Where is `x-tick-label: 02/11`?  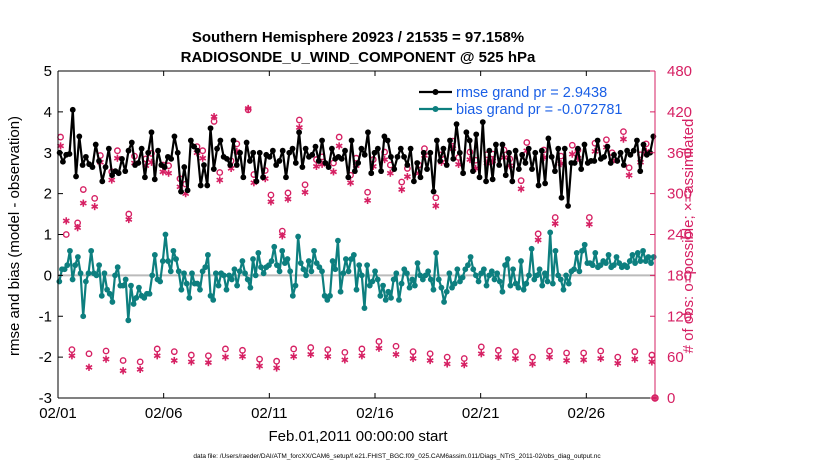
x-tick-label: 02/11 is located at coordinates (269, 413).